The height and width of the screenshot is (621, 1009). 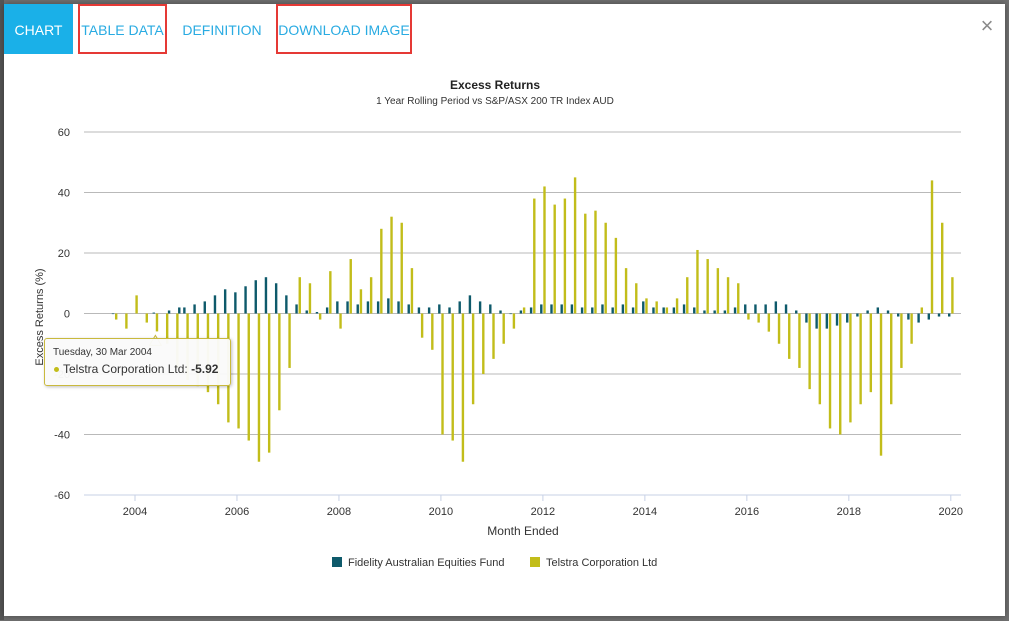 I want to click on close-icon: ×, so click(x=987, y=25).